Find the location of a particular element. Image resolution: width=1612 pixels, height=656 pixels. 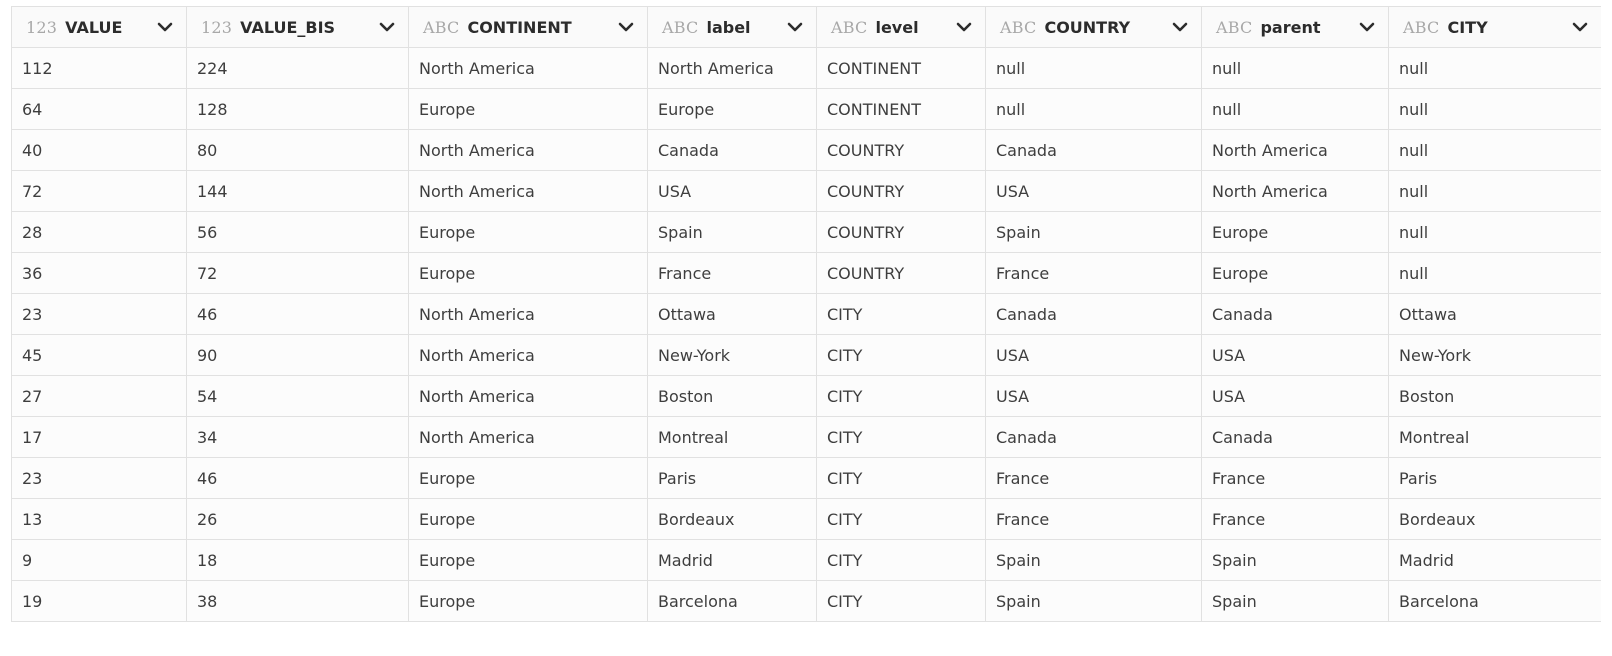

table-cell: 26 is located at coordinates (297, 519).